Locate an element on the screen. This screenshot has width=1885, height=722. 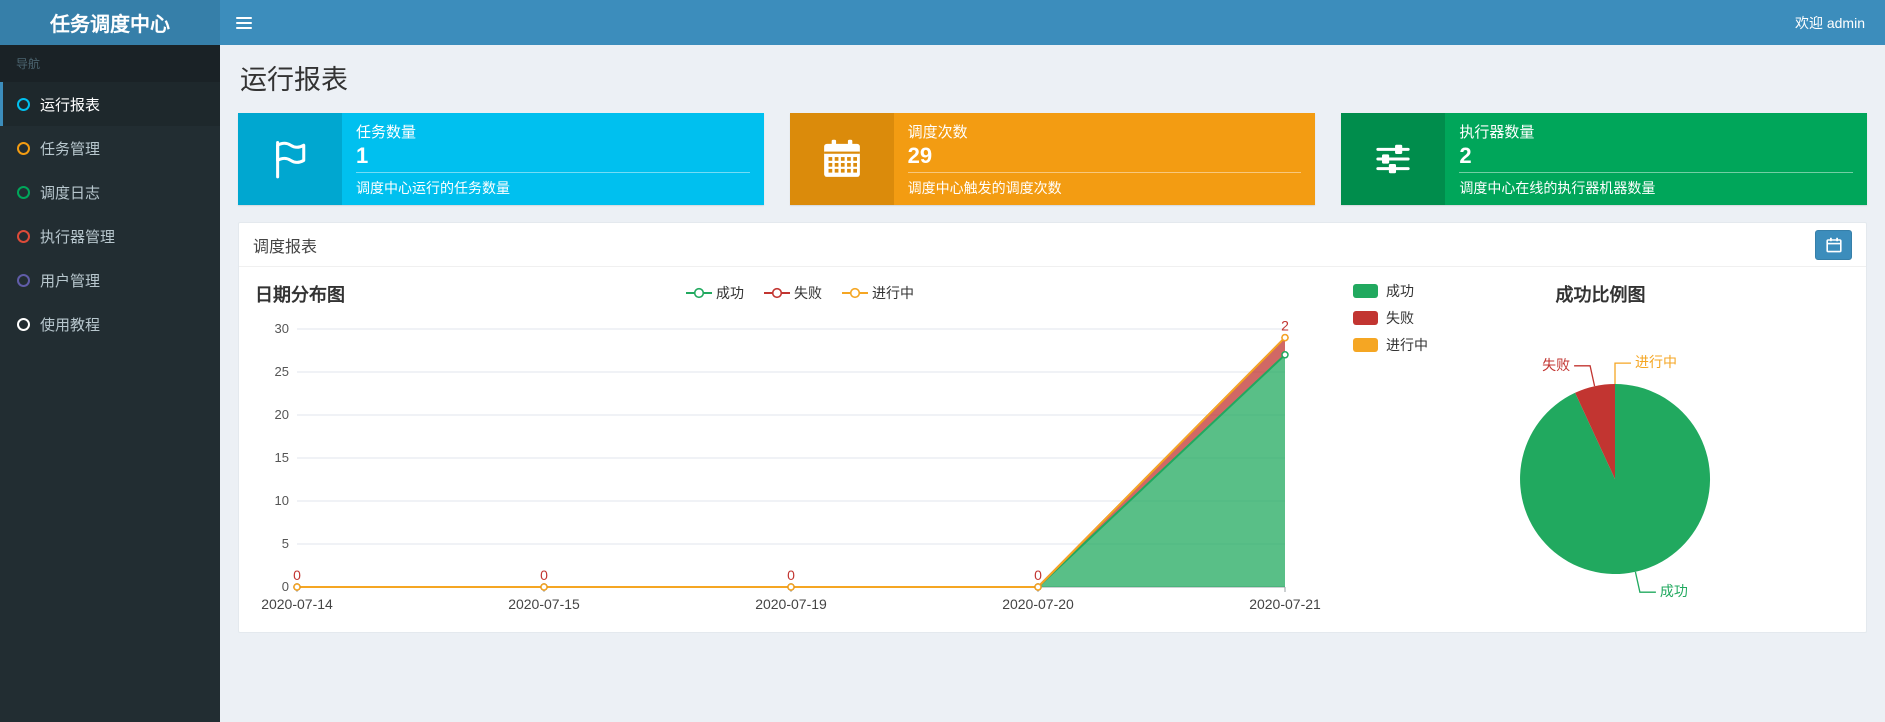
stat-footer: 调度中心触发的调度次数 is located at coordinates (1104, 185).